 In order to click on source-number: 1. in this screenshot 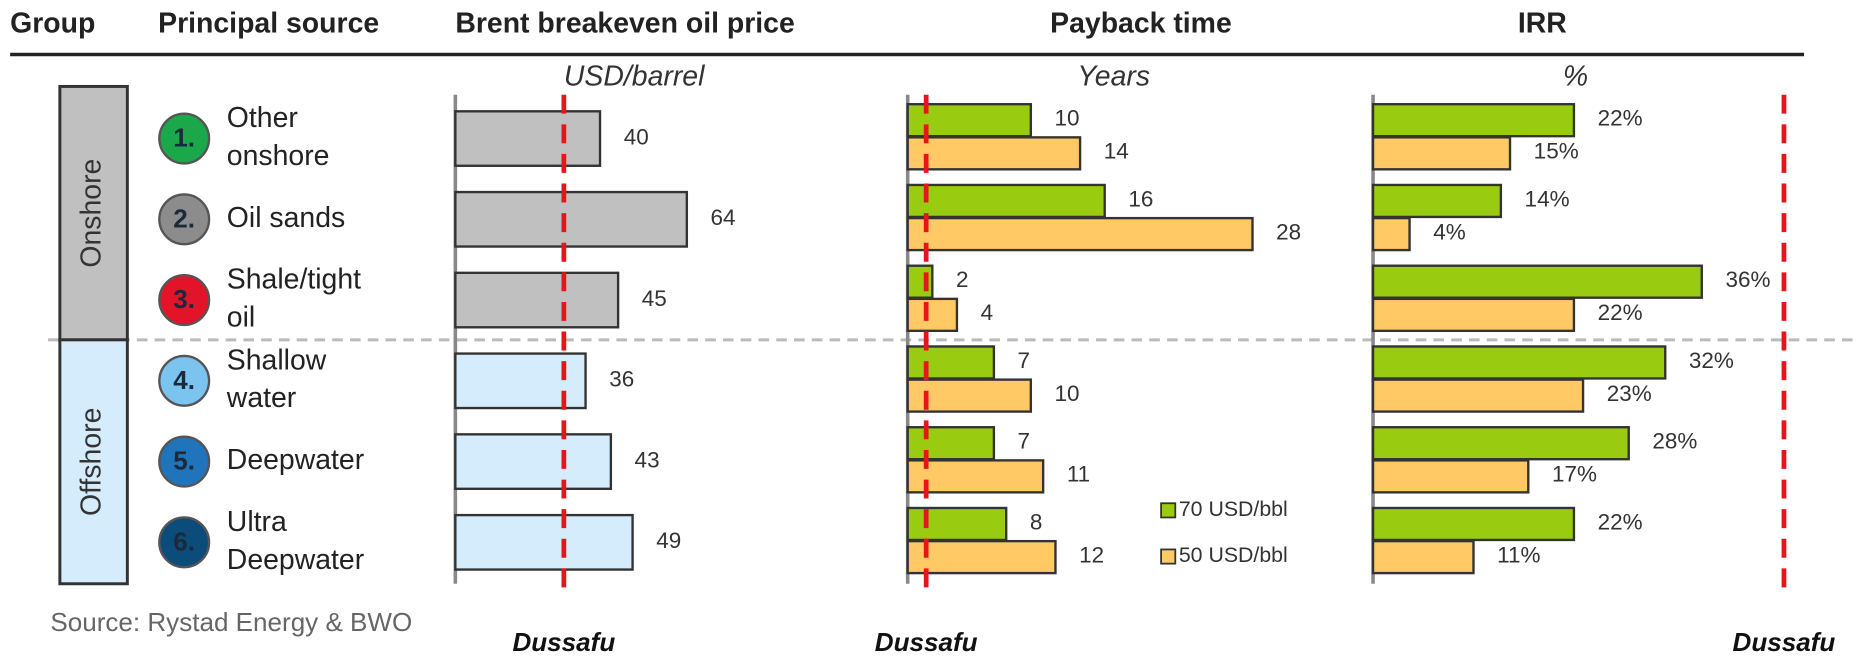, I will do `click(184, 138)`.